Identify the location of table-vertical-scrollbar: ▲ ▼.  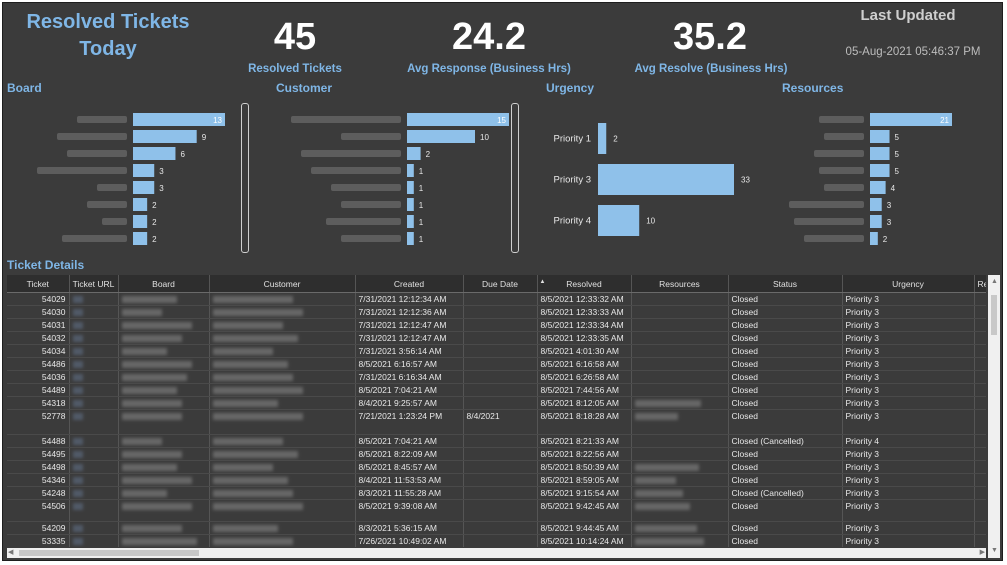
(994, 416).